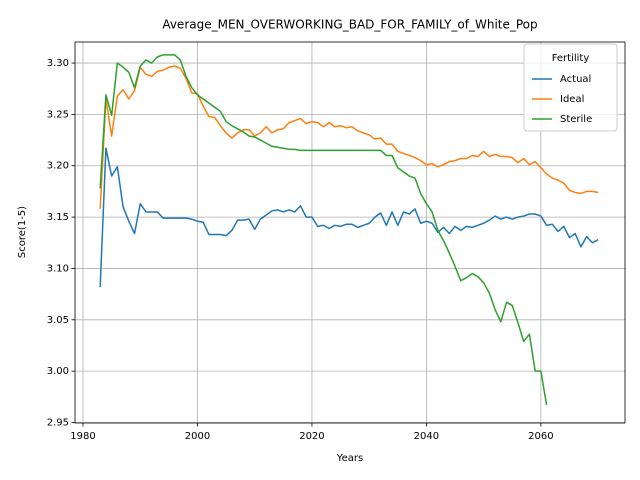 The height and width of the screenshot is (480, 640). I want to click on legend-label: Ideal, so click(572, 99).